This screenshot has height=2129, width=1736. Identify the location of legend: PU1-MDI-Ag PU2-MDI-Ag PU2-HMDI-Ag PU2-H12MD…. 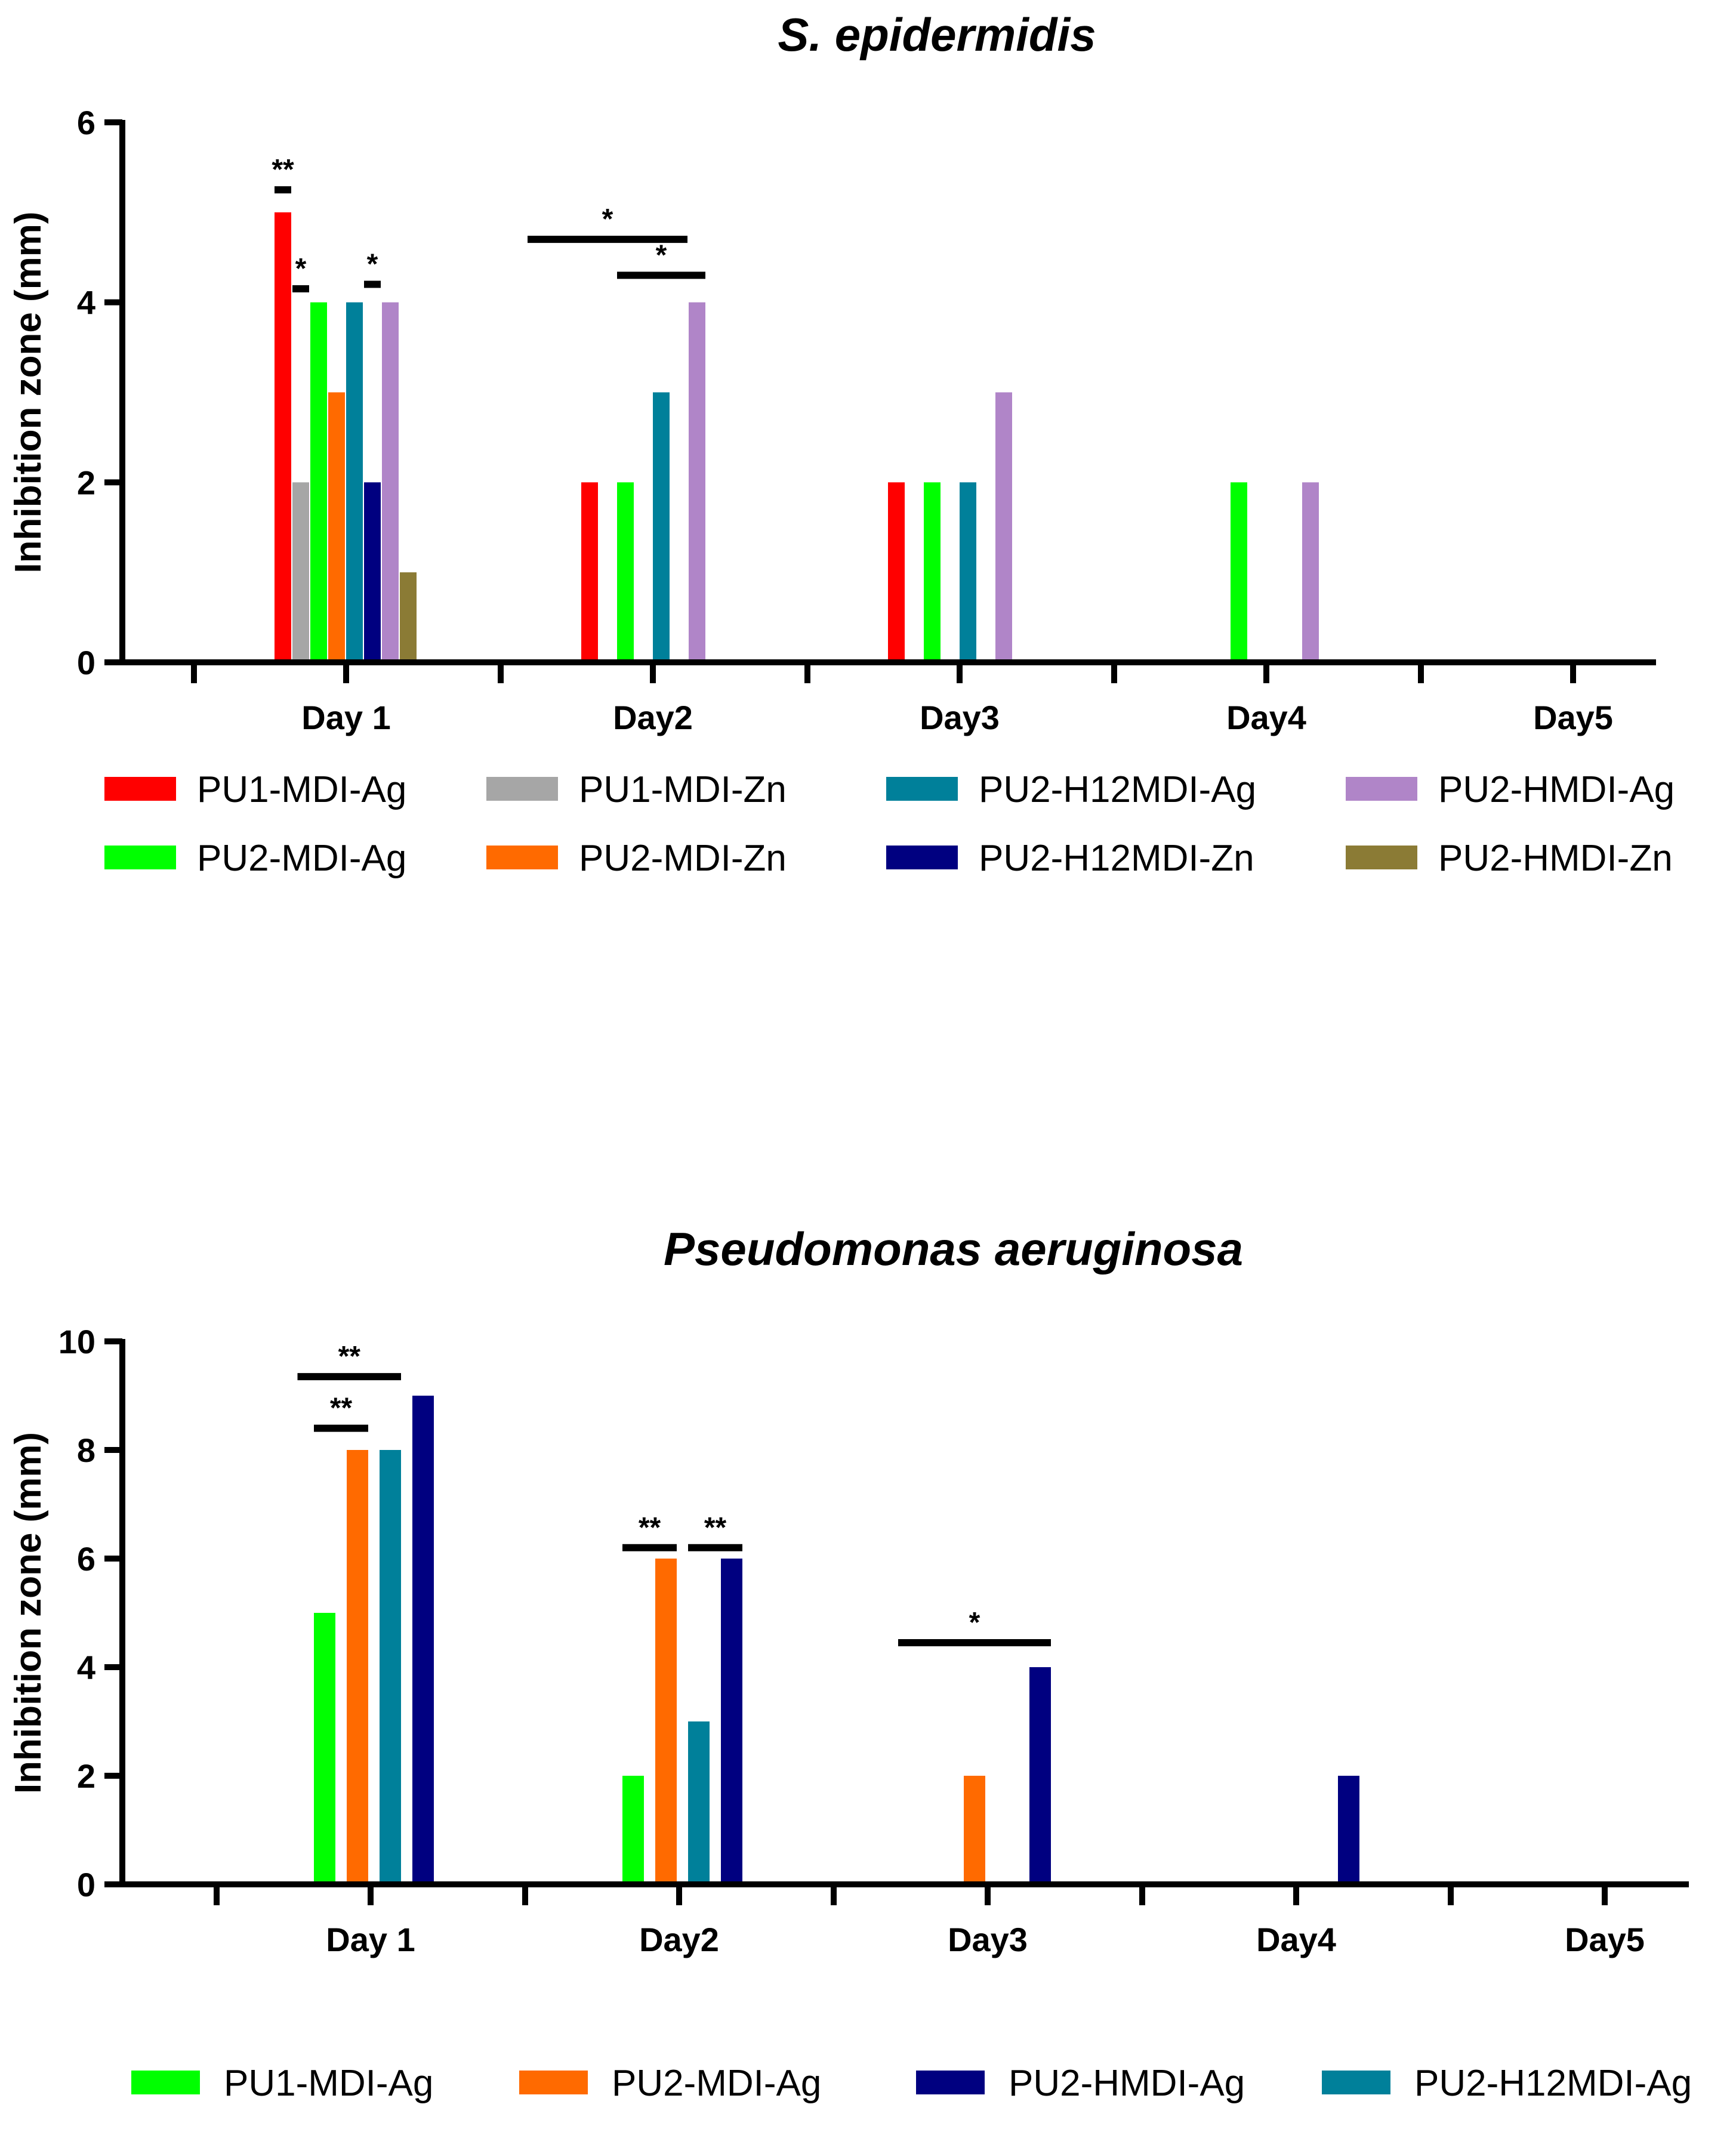
(912, 2083).